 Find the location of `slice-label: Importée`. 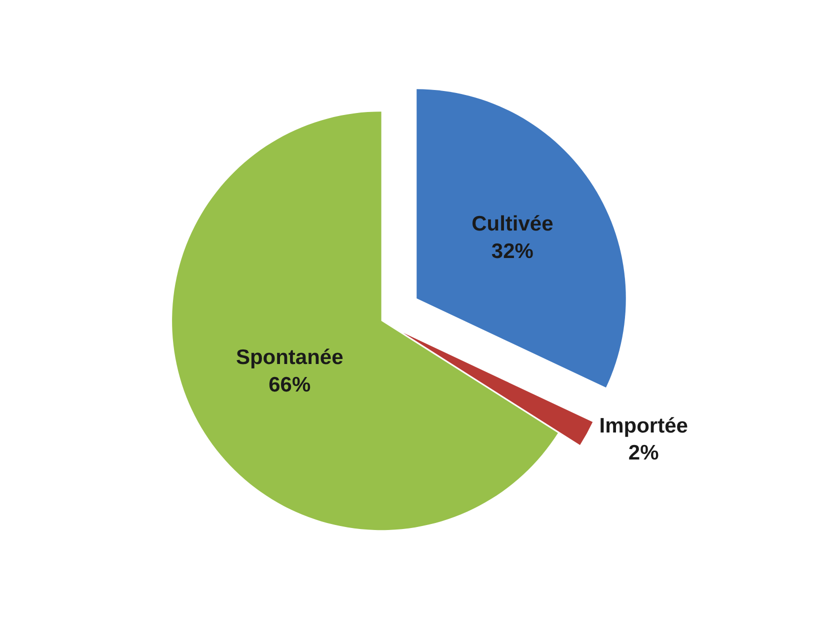

slice-label: Importée is located at coordinates (643, 426).